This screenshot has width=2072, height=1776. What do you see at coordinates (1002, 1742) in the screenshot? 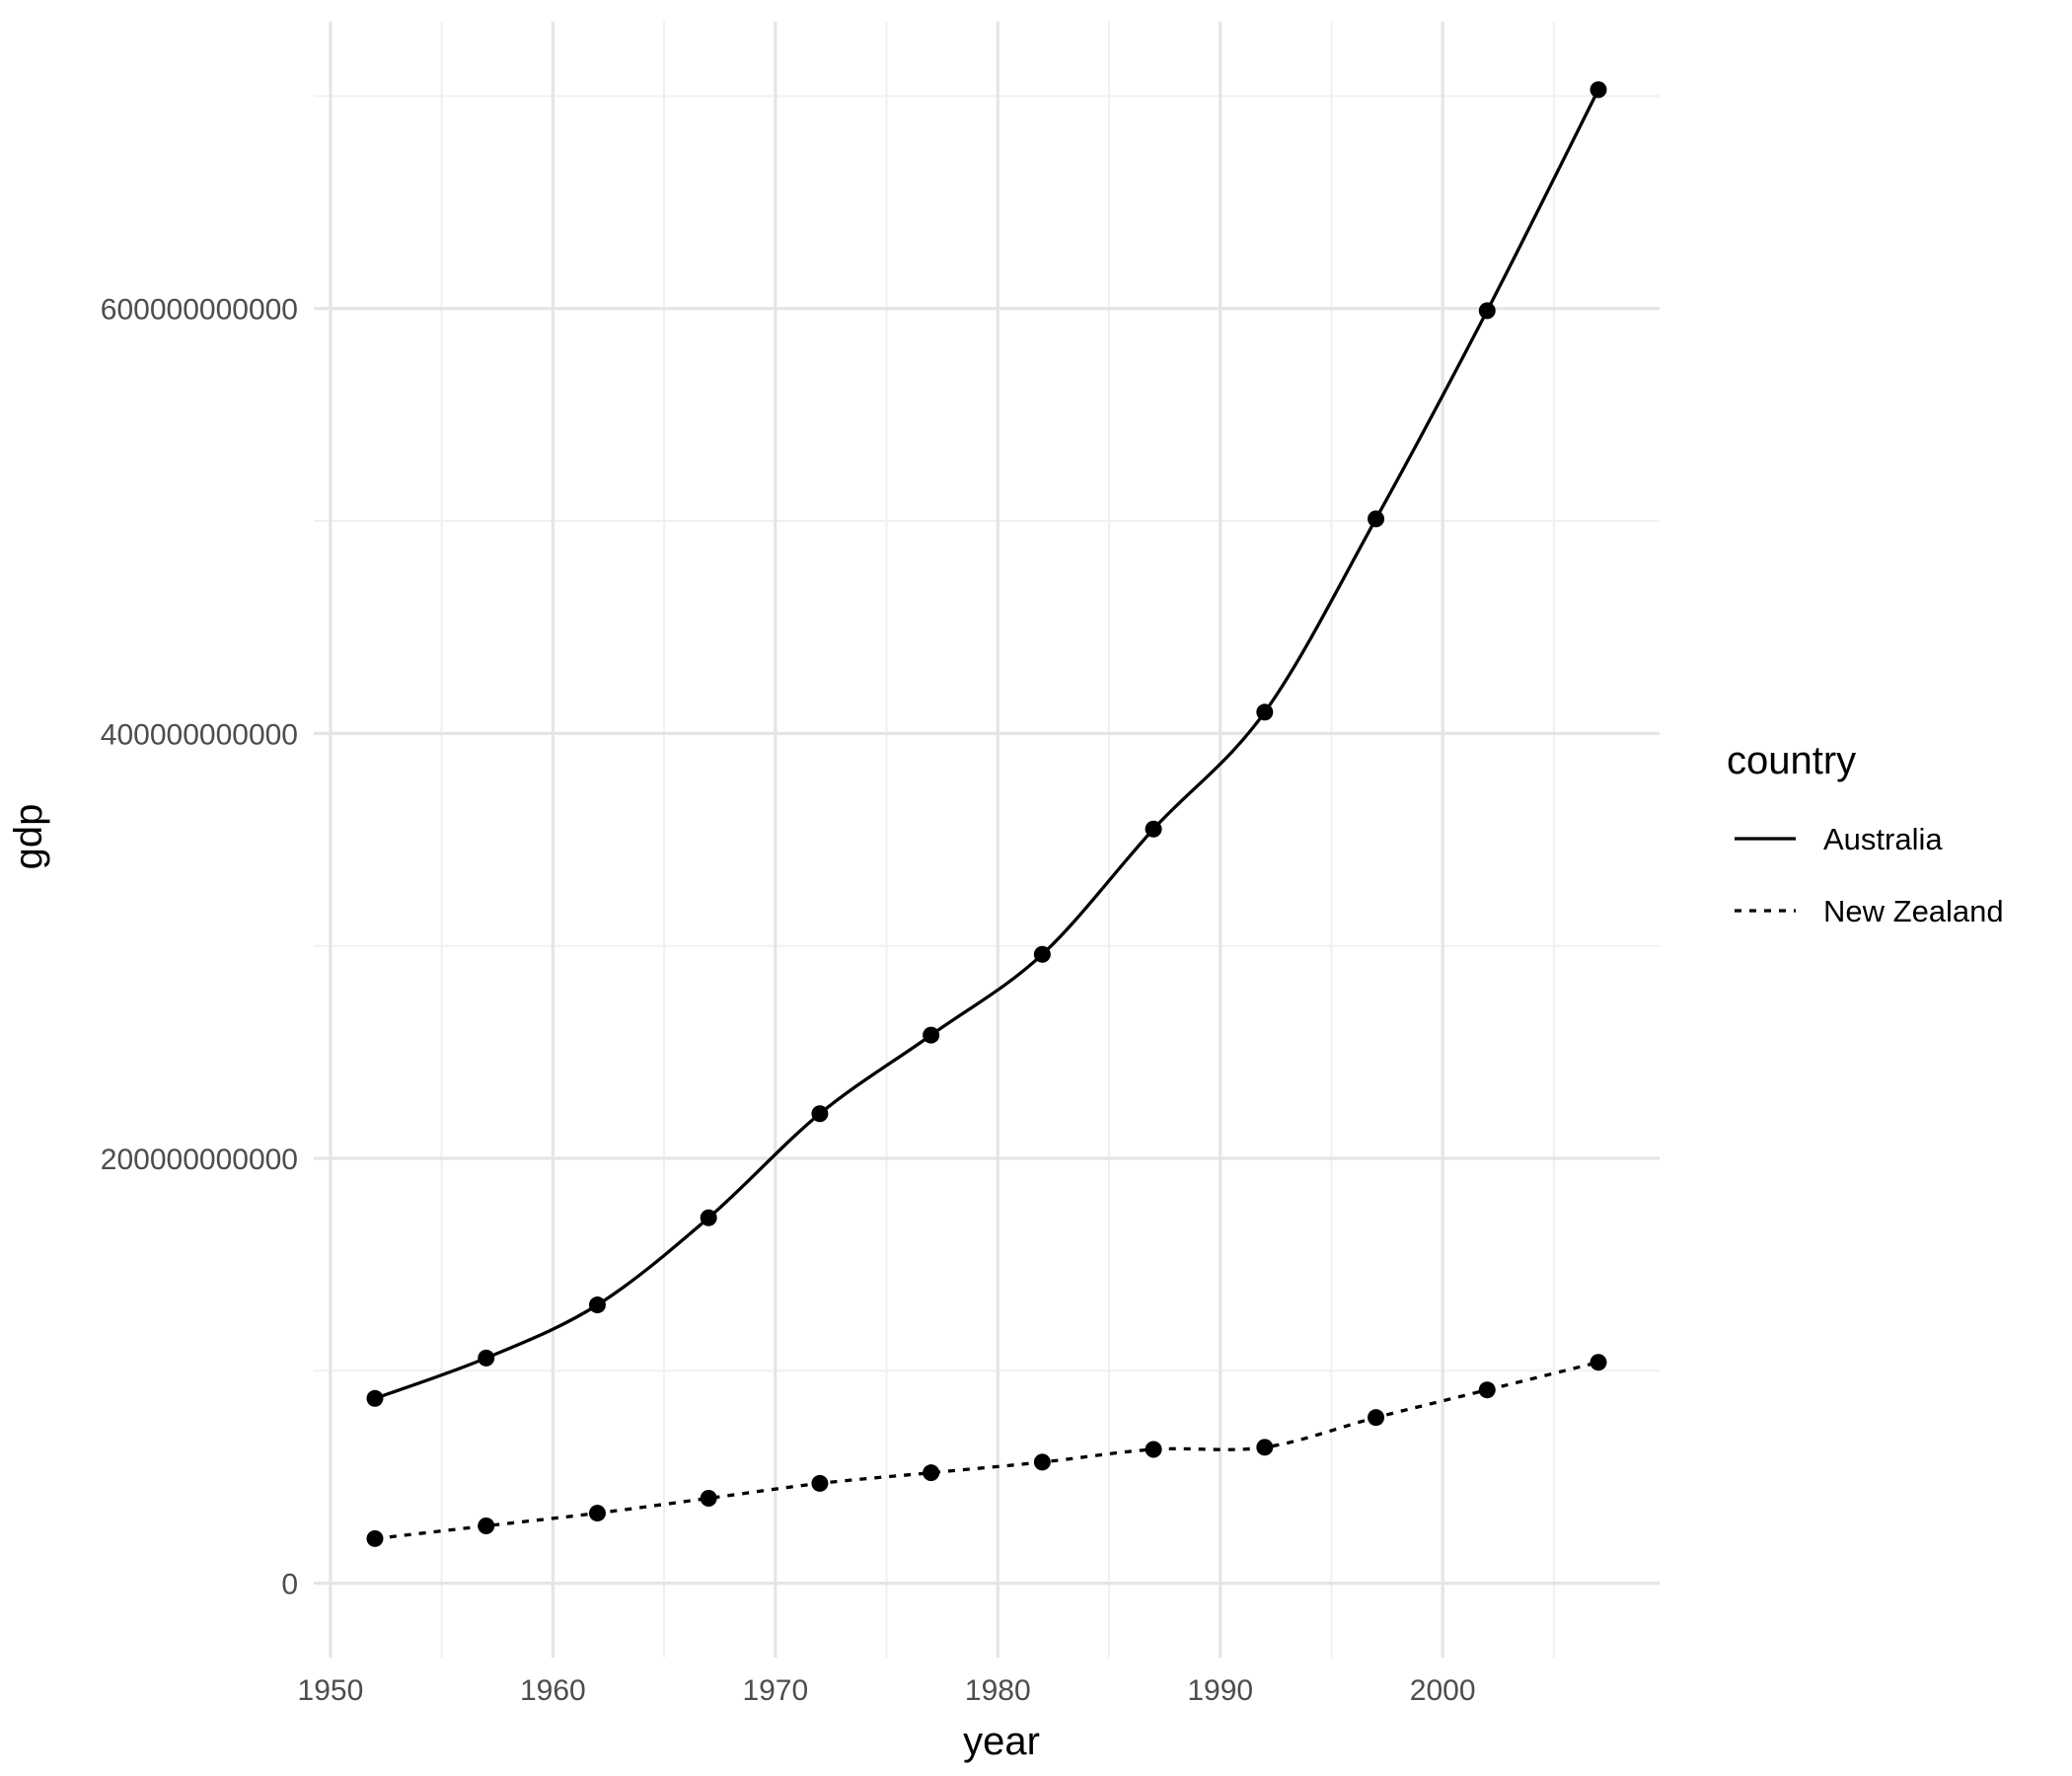
I see `x-axis-title: year` at bounding box center [1002, 1742].